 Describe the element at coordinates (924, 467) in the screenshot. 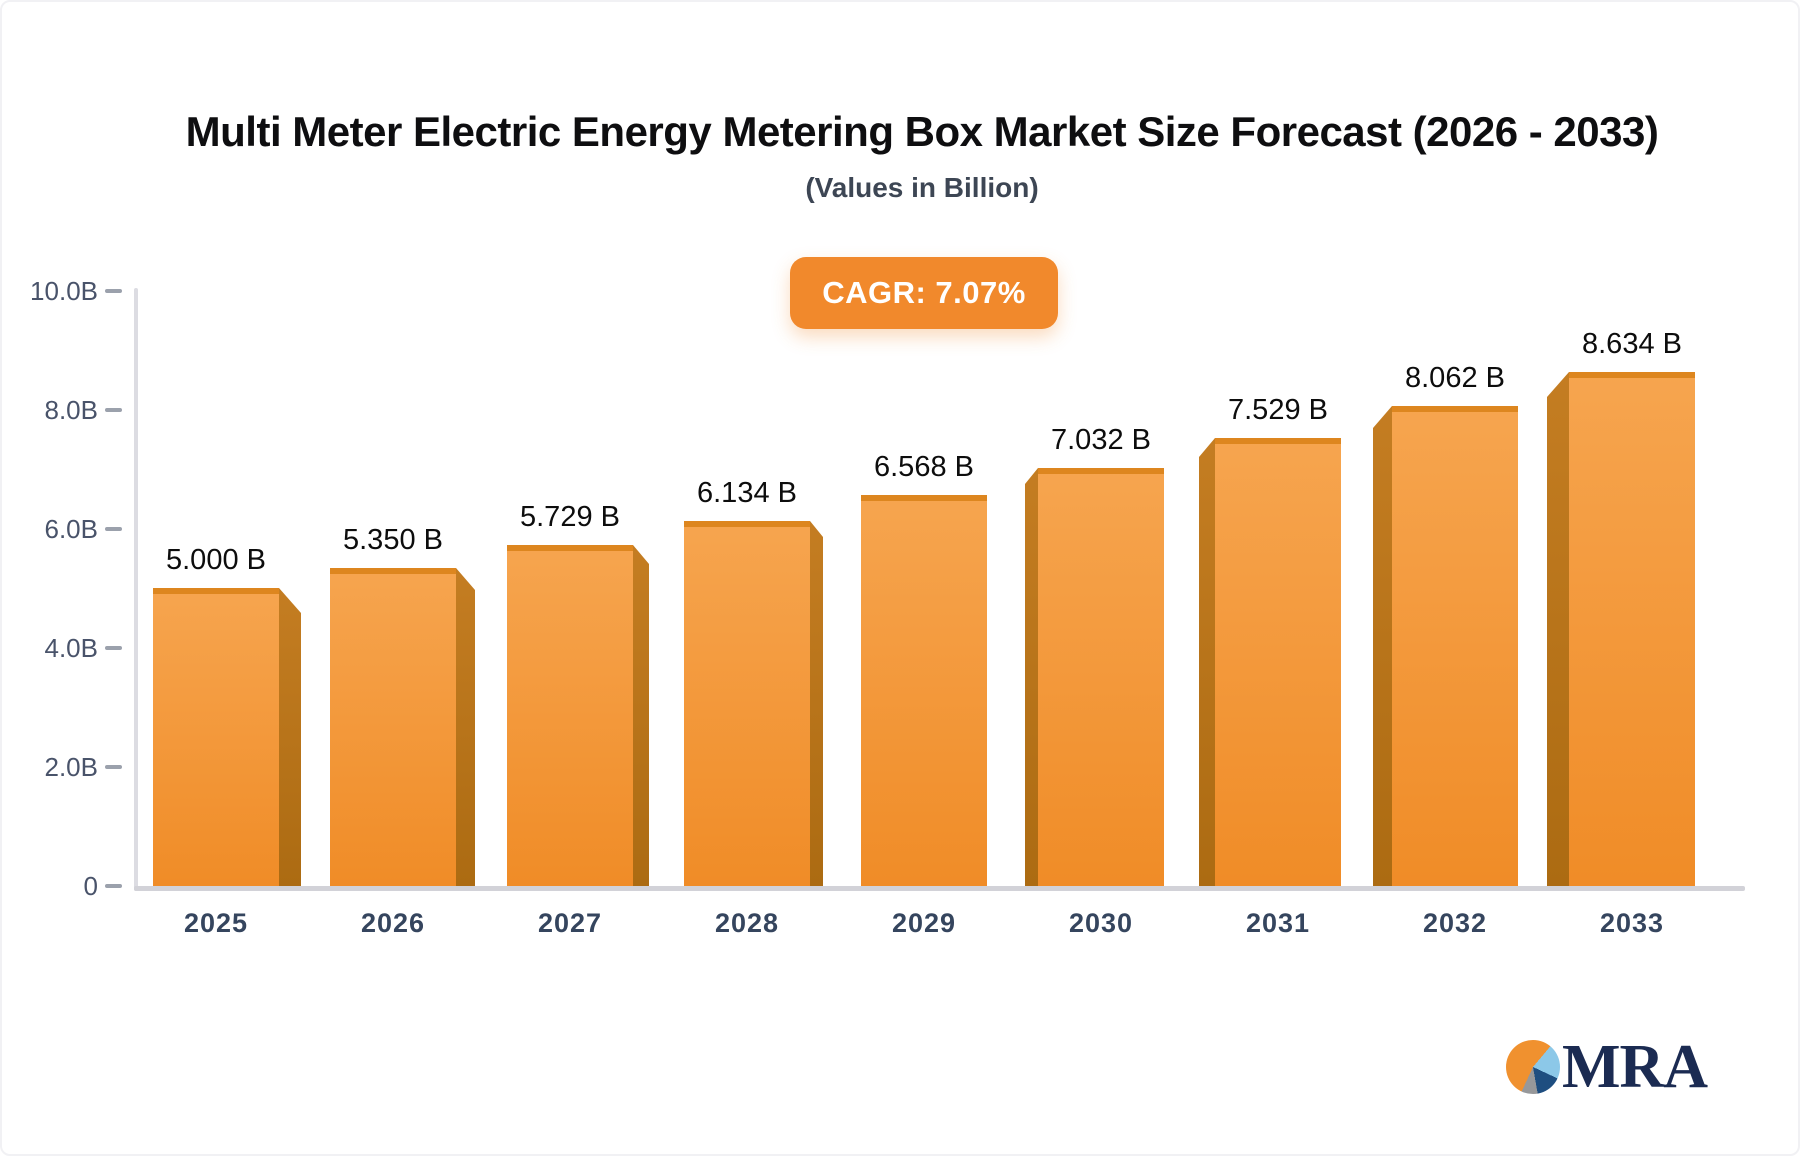

I see `bar-value-label: 6.568 B` at that location.